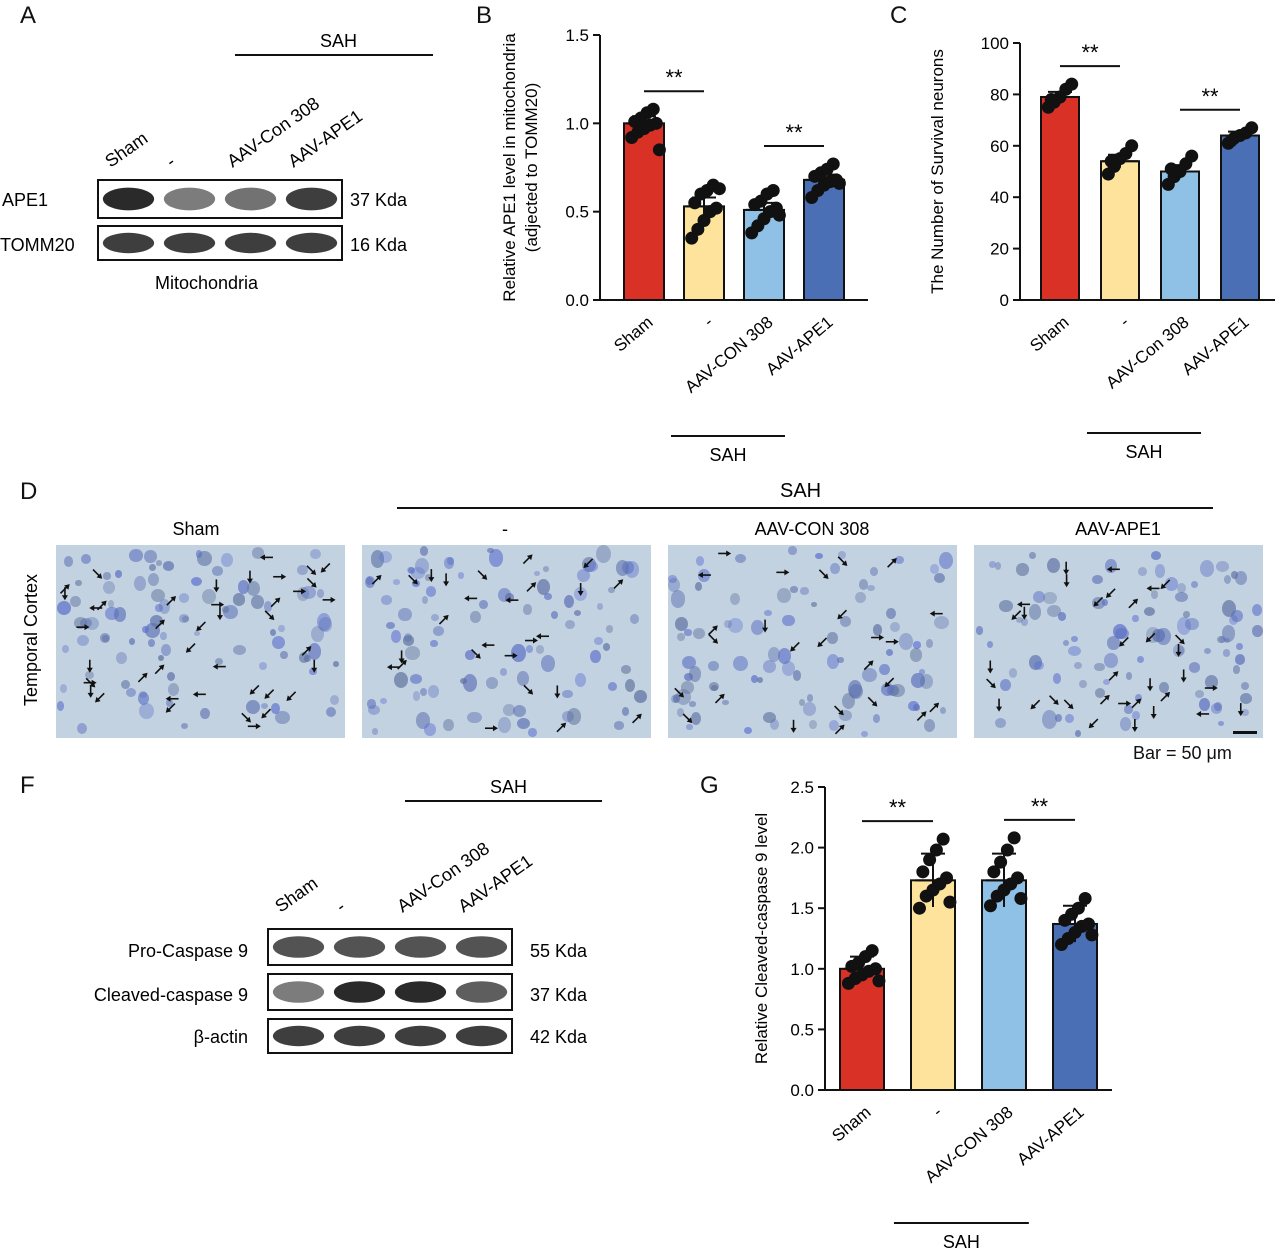 This screenshot has height=1249, width=1280. Describe the element at coordinates (933, 985) in the screenshot. I see `chart-G-bar-dash` at that location.